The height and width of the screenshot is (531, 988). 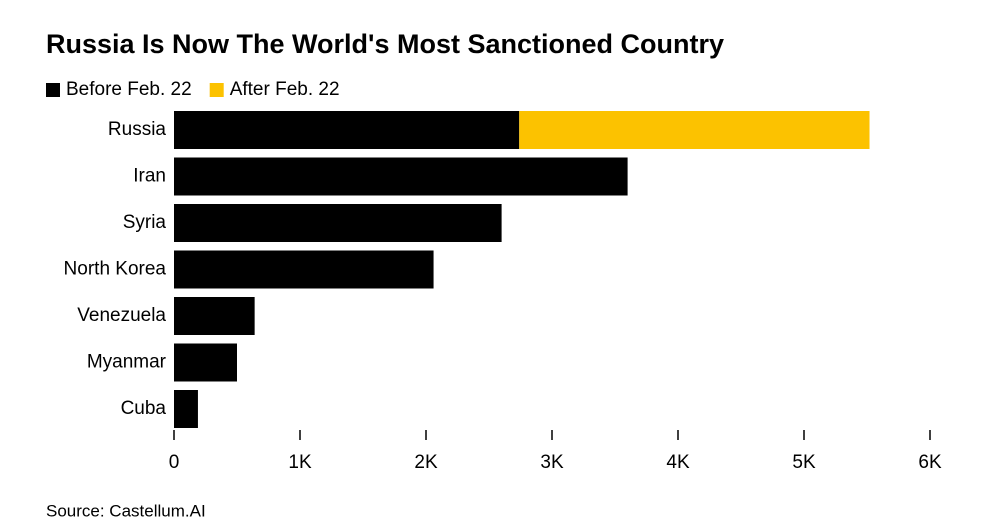 I want to click on x-tick-label: 2K, so click(x=426, y=462).